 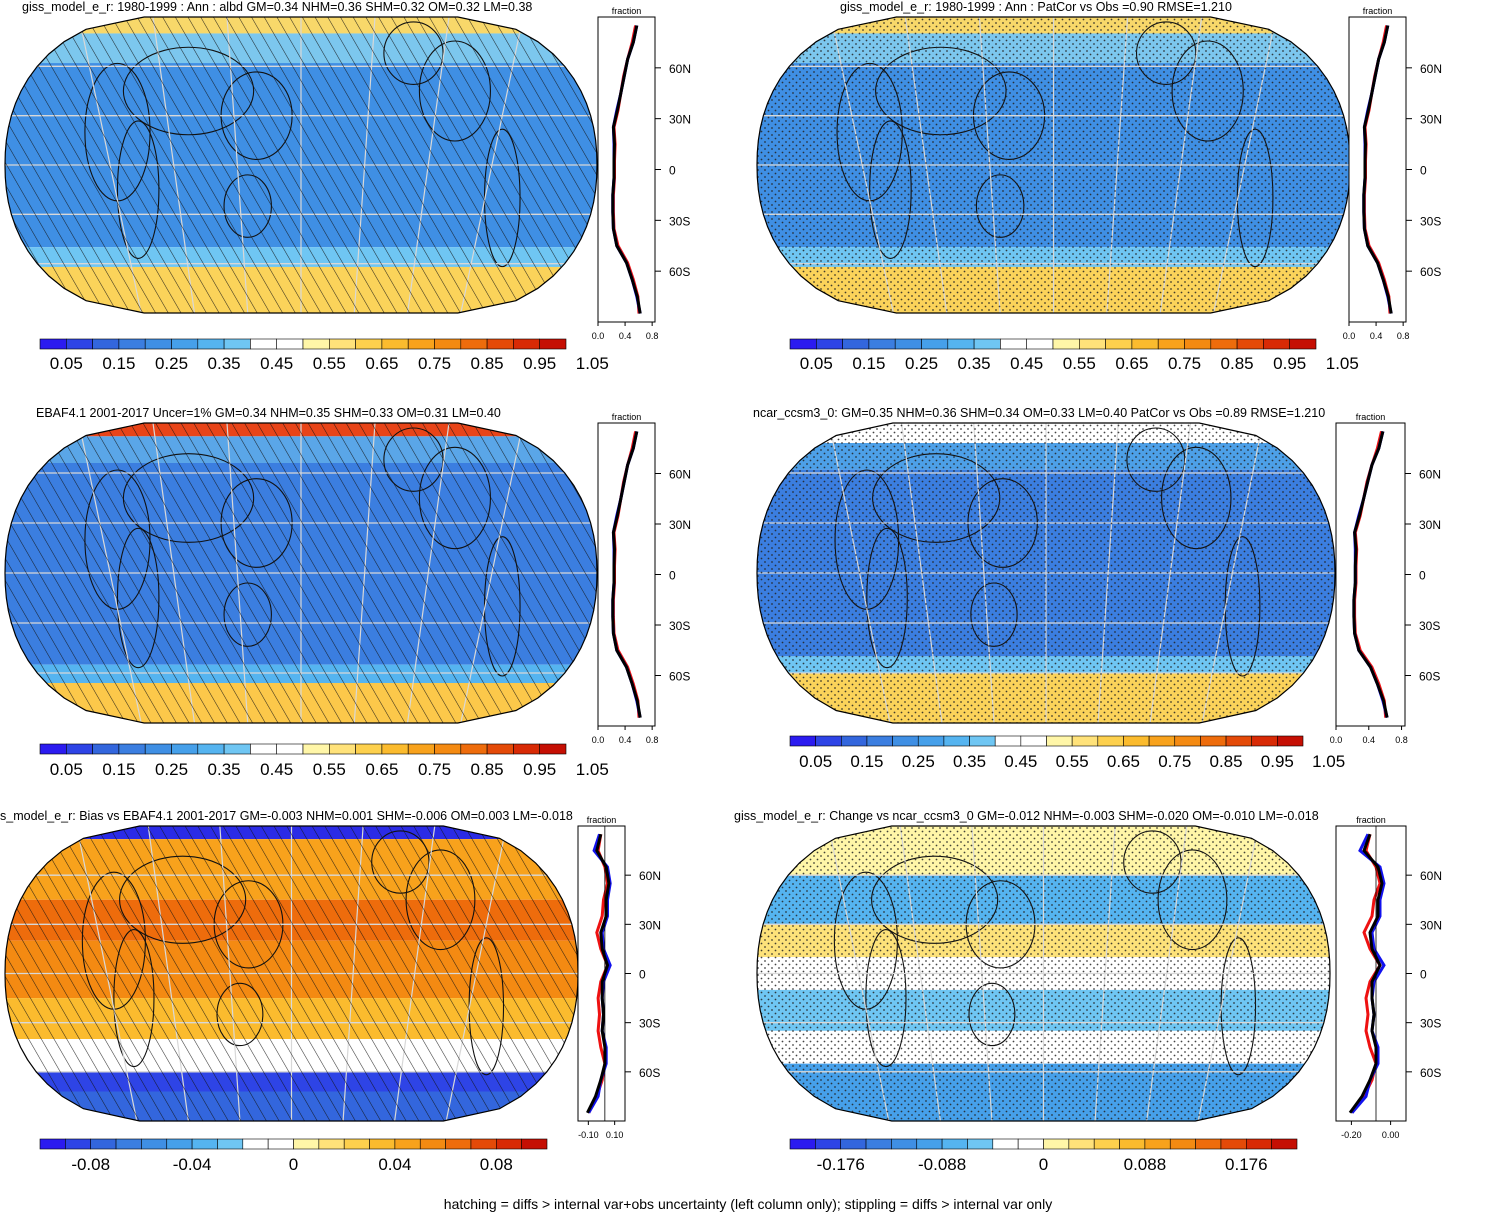 What do you see at coordinates (293, 1164) in the screenshot?
I see `colorbar-tick-label: 0` at bounding box center [293, 1164].